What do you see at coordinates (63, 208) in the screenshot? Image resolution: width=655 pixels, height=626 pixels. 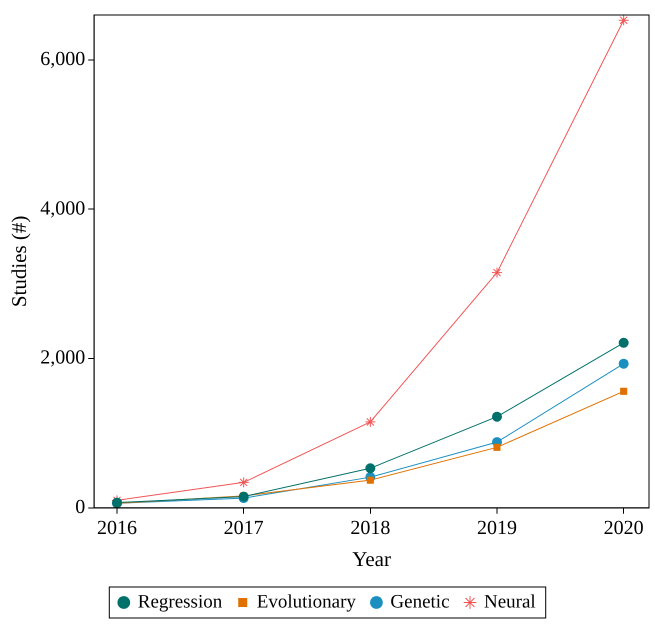 I see `y-tick-label: 4,000` at bounding box center [63, 208].